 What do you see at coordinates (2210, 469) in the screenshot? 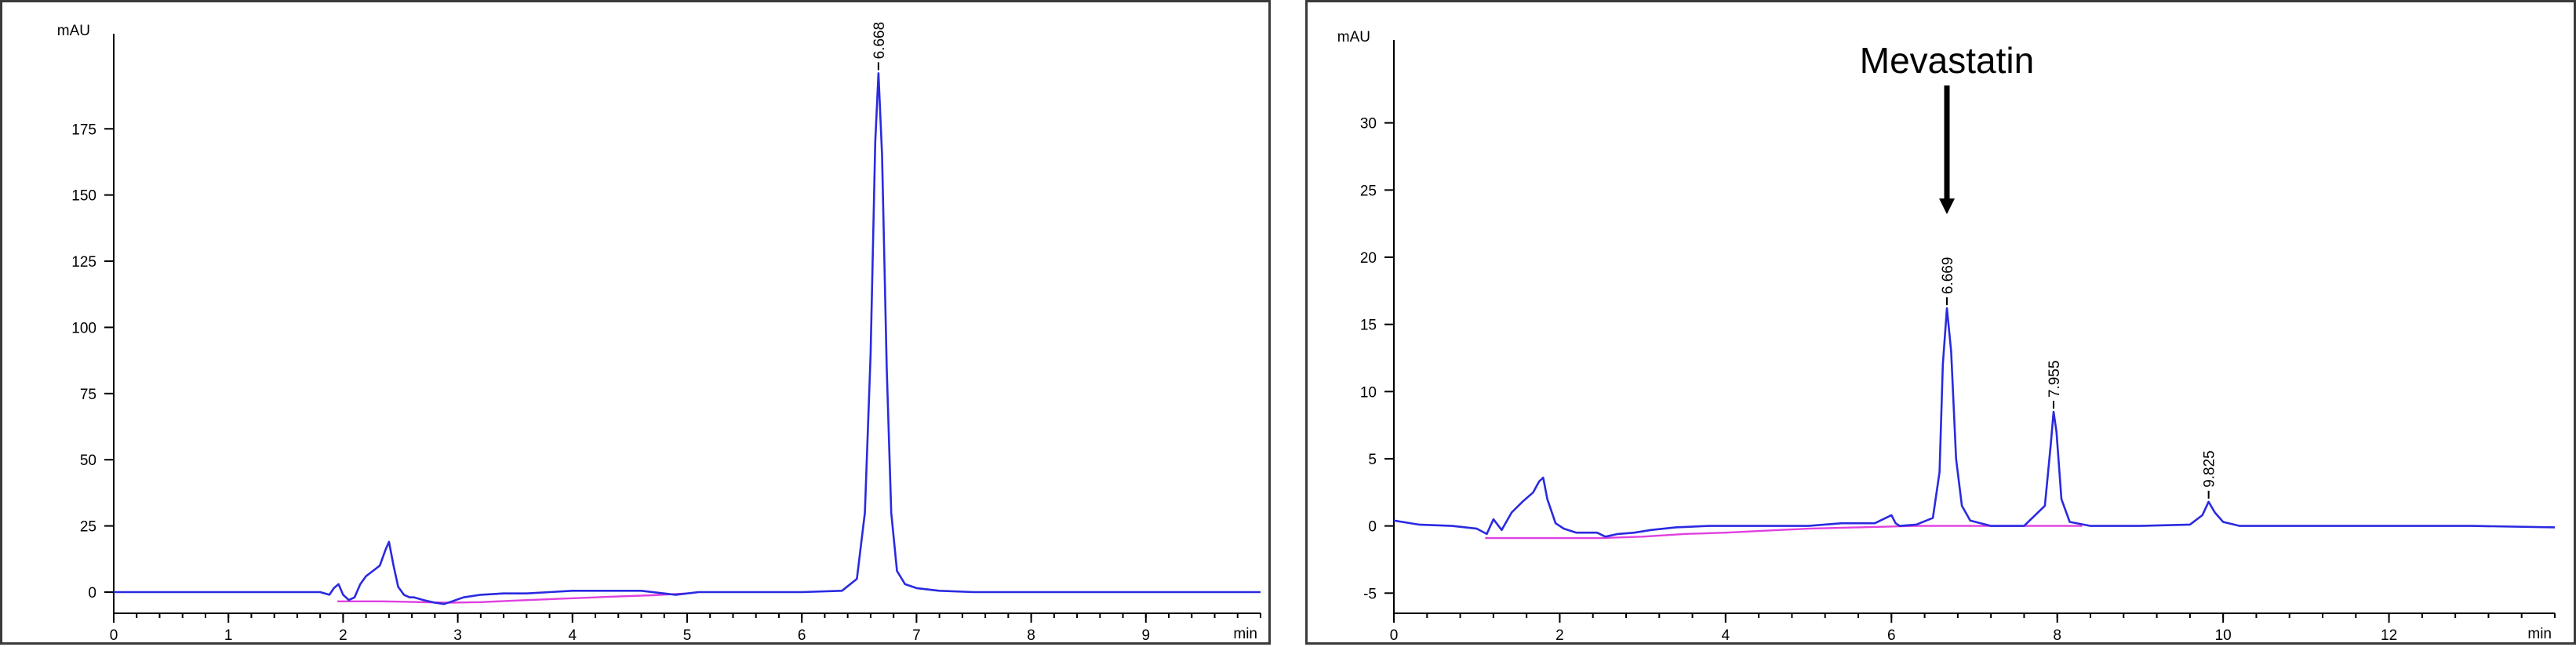
I see `peak-label: 9.825` at bounding box center [2210, 469].